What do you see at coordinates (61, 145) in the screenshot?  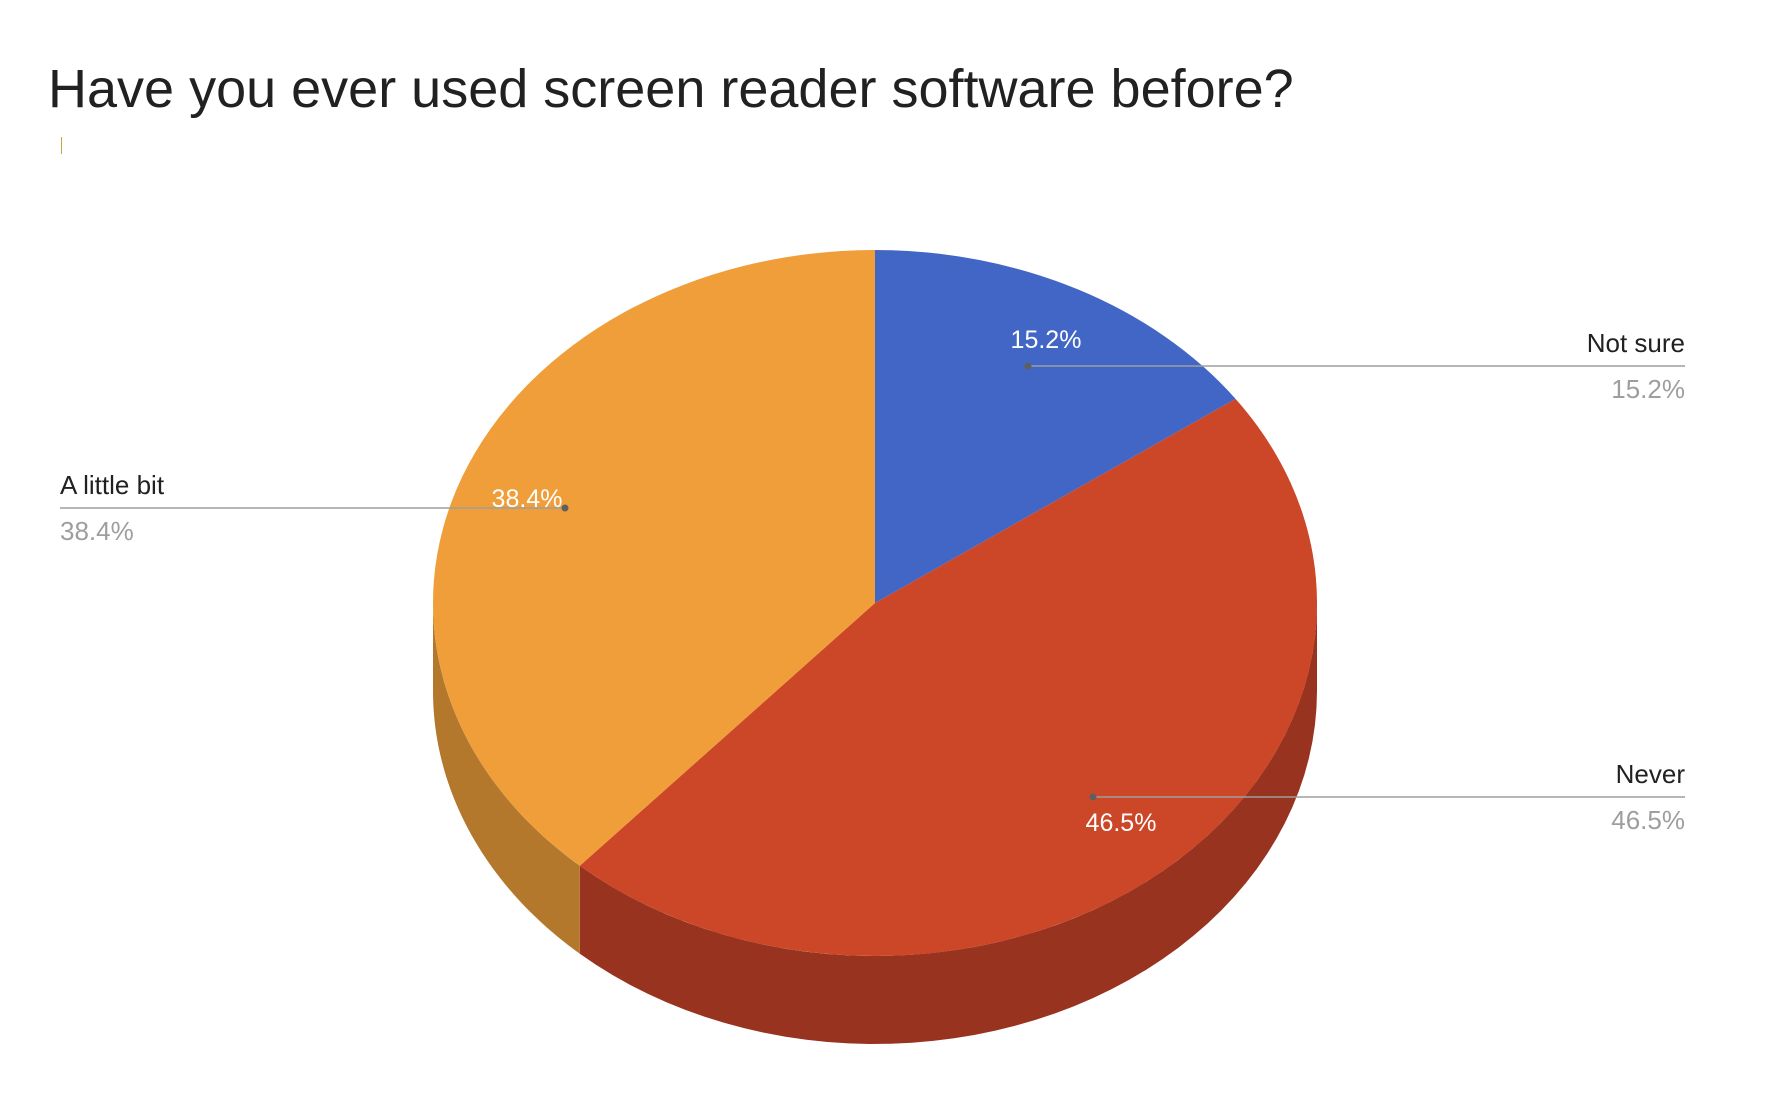 I see `title-underline-mark` at bounding box center [61, 145].